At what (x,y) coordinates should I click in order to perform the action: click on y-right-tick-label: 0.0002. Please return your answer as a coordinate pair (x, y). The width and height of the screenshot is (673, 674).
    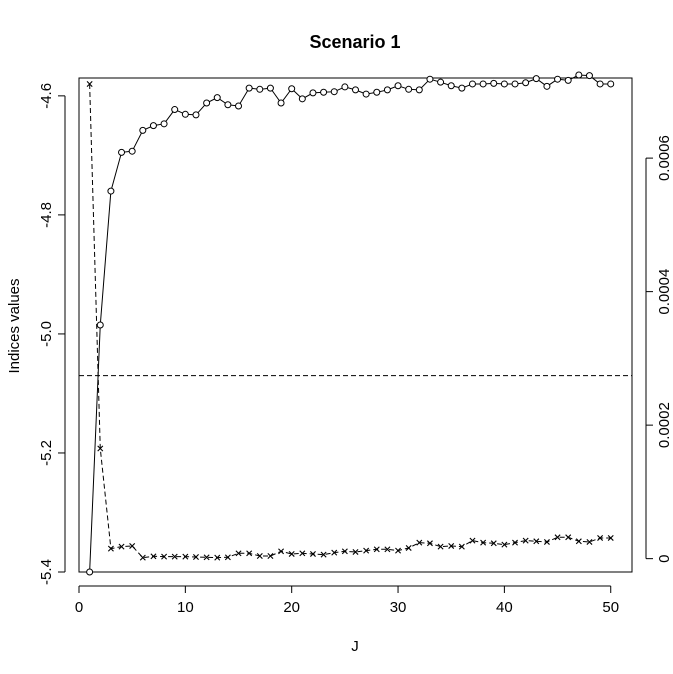
    Looking at the image, I should click on (664, 425).